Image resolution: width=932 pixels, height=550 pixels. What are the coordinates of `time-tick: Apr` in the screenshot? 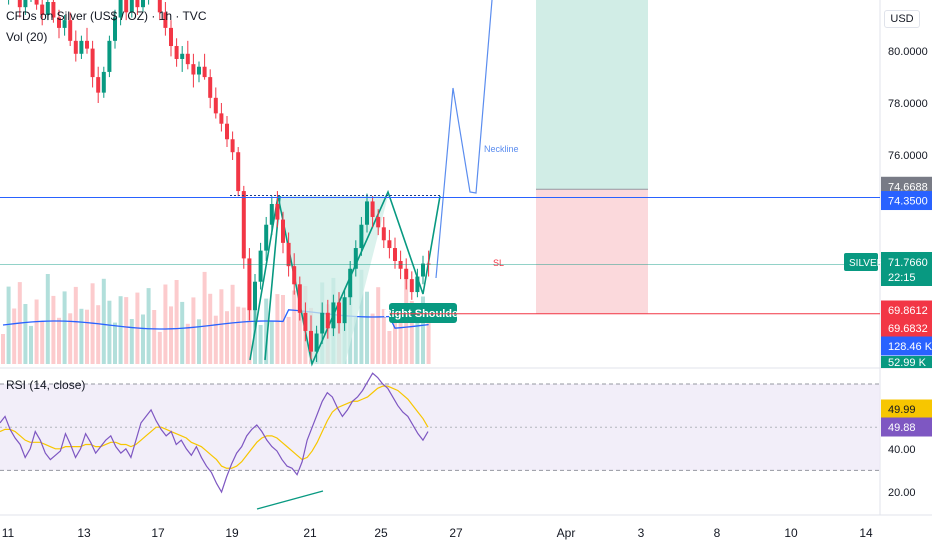 It's located at (566, 533).